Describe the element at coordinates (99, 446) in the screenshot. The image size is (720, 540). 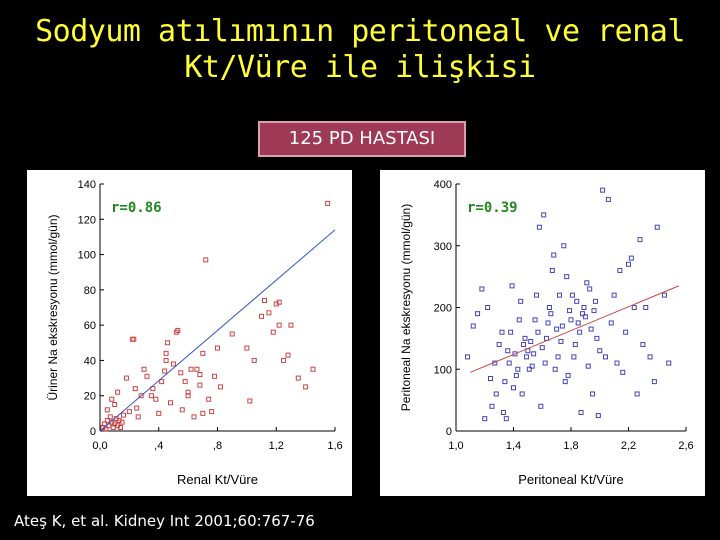
I see `x-tick-label: 0,0` at that location.